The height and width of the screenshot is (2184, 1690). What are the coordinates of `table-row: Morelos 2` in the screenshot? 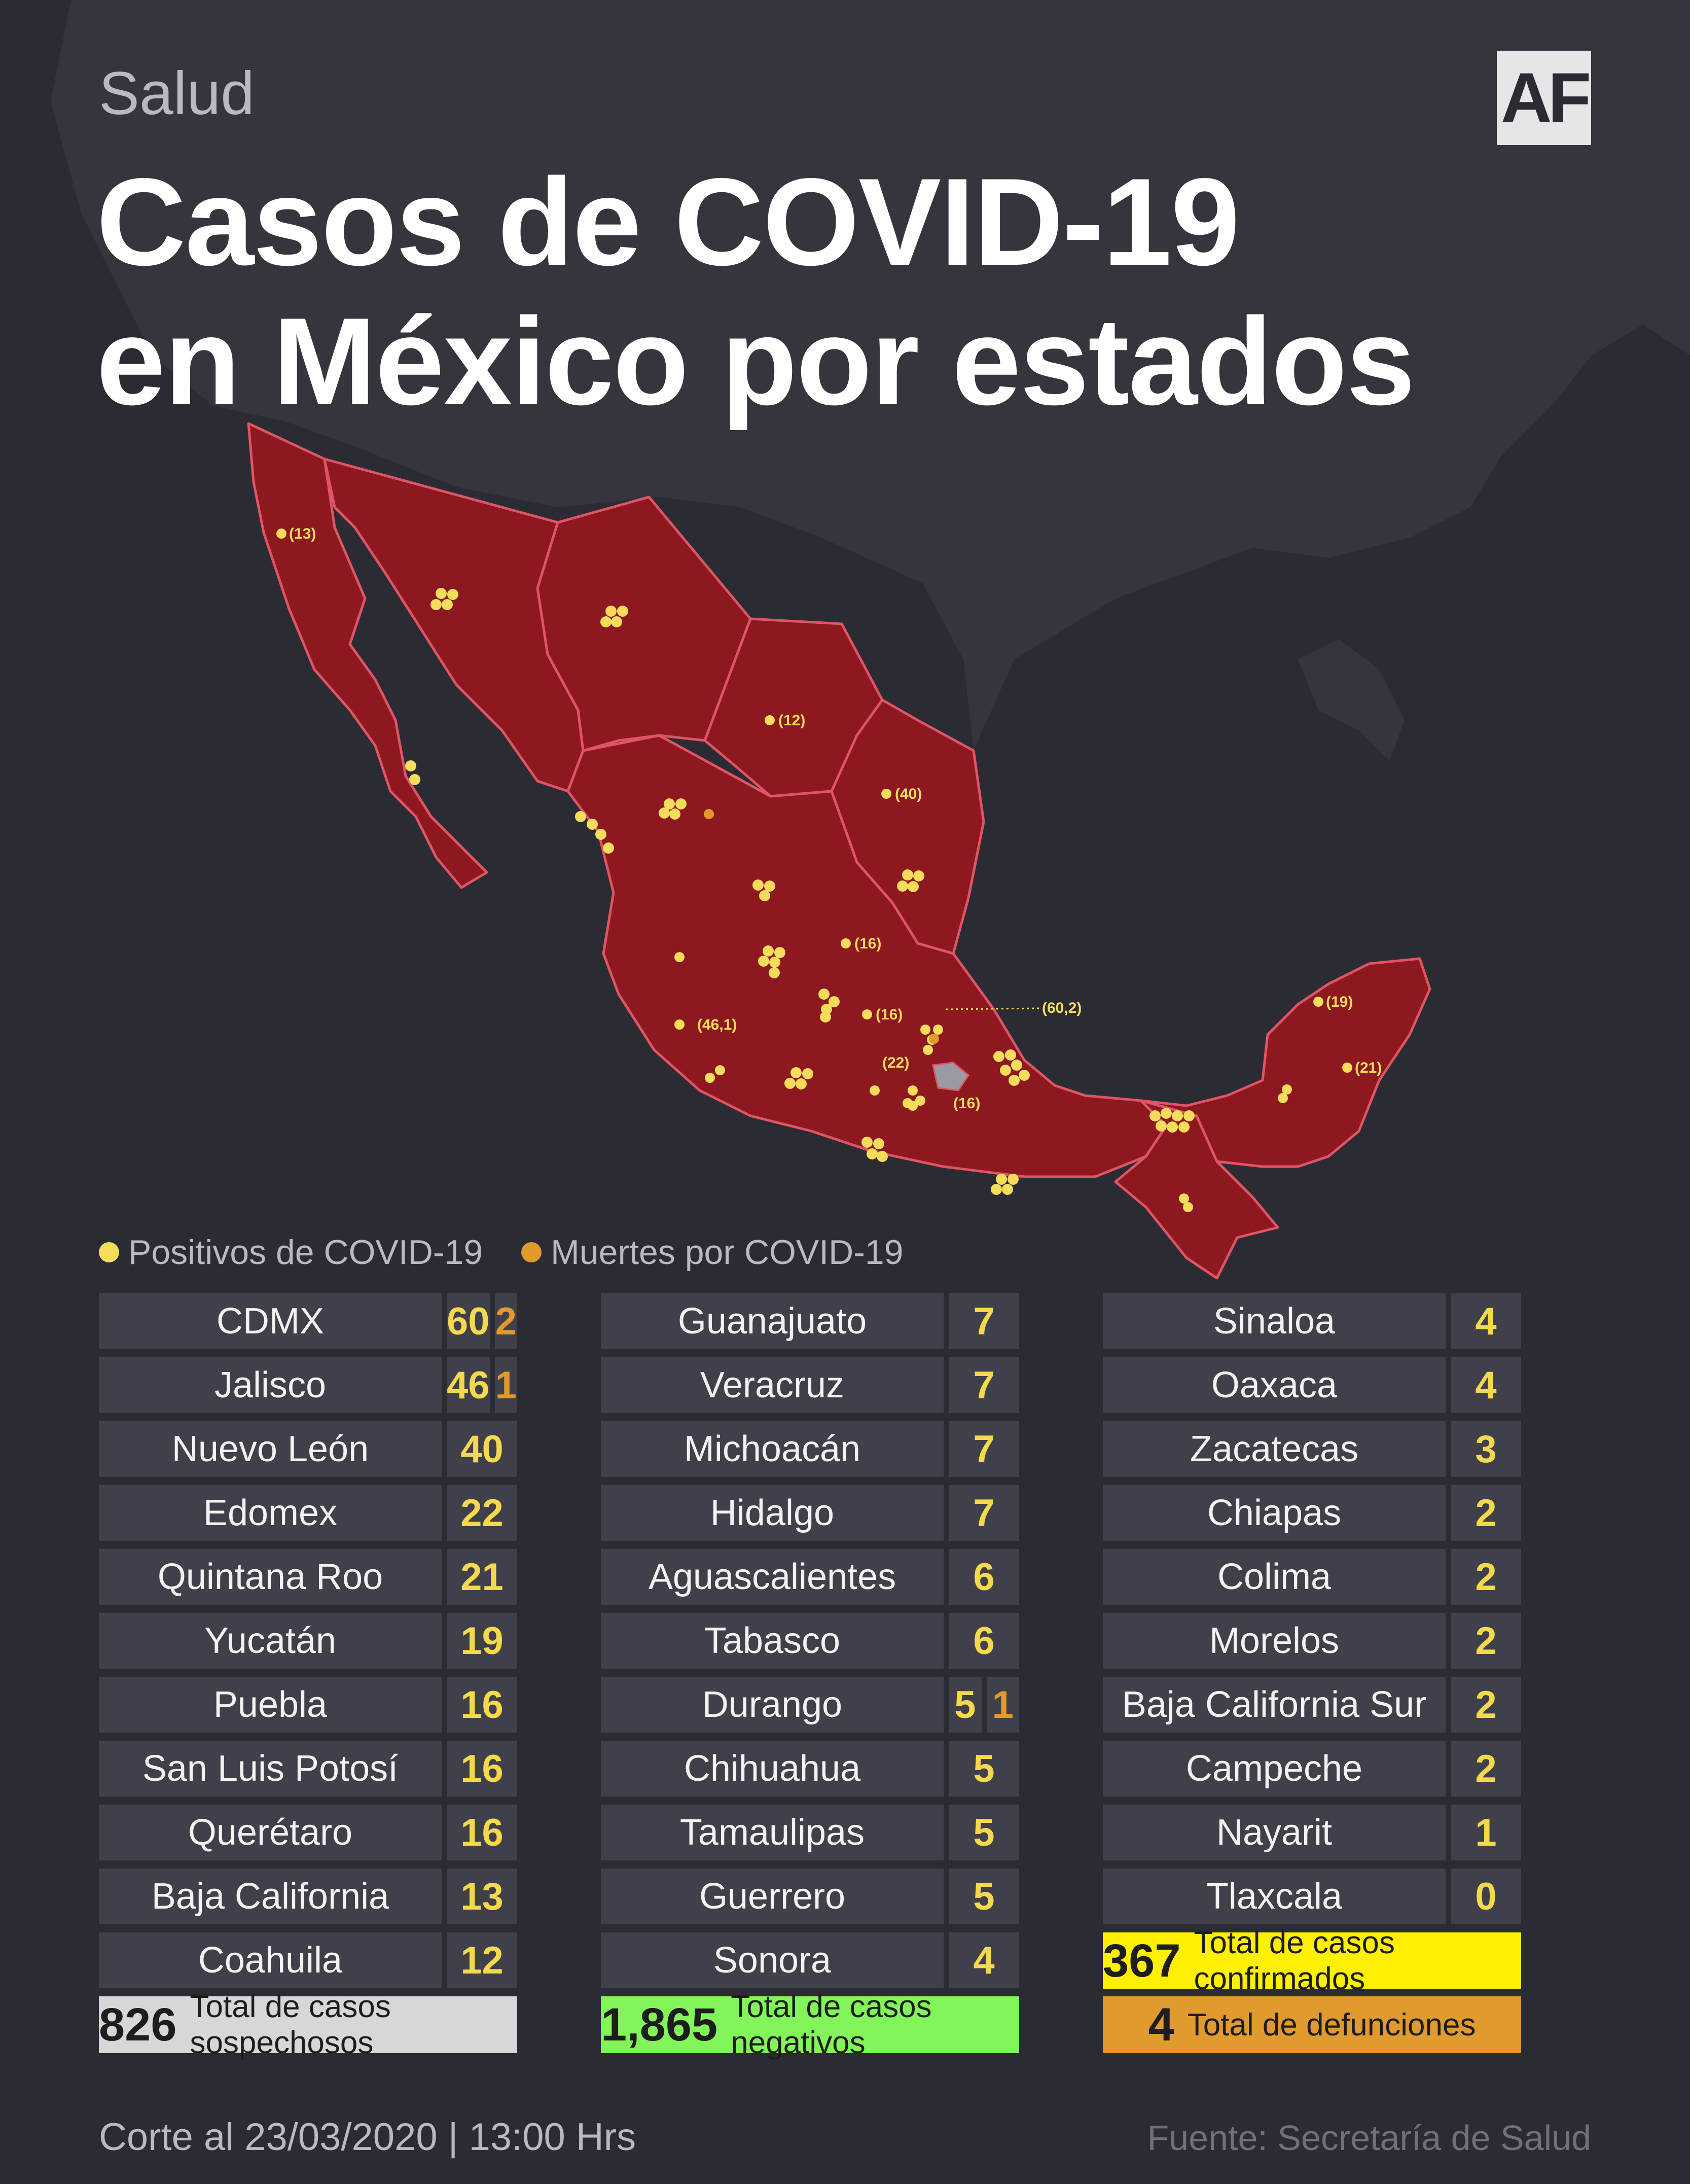 It's located at (1312, 1641).